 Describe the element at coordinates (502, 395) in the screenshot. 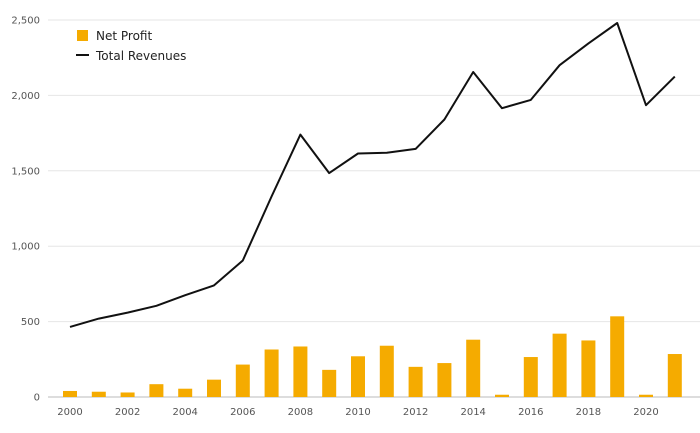

I see `bar-net-profit-2015` at that location.